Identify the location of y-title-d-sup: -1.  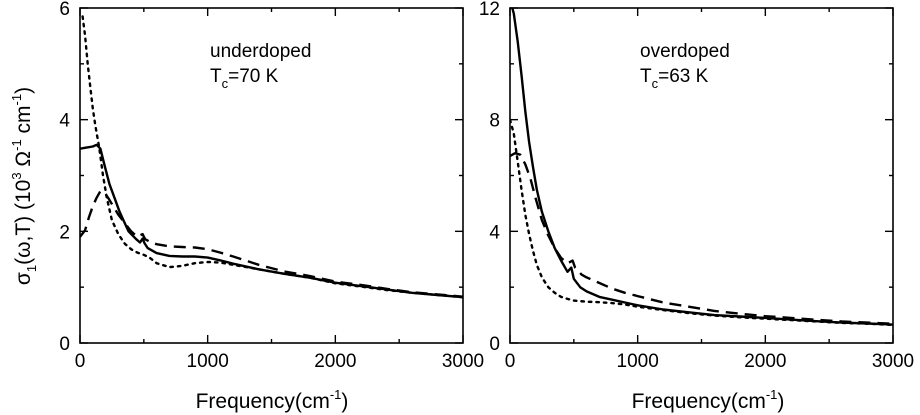
(16, 100).